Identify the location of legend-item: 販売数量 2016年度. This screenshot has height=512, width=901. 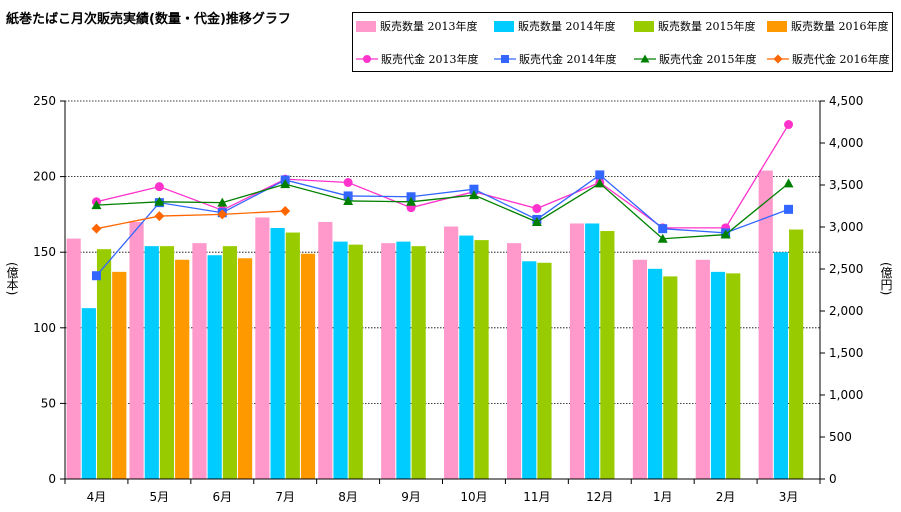
(828, 26).